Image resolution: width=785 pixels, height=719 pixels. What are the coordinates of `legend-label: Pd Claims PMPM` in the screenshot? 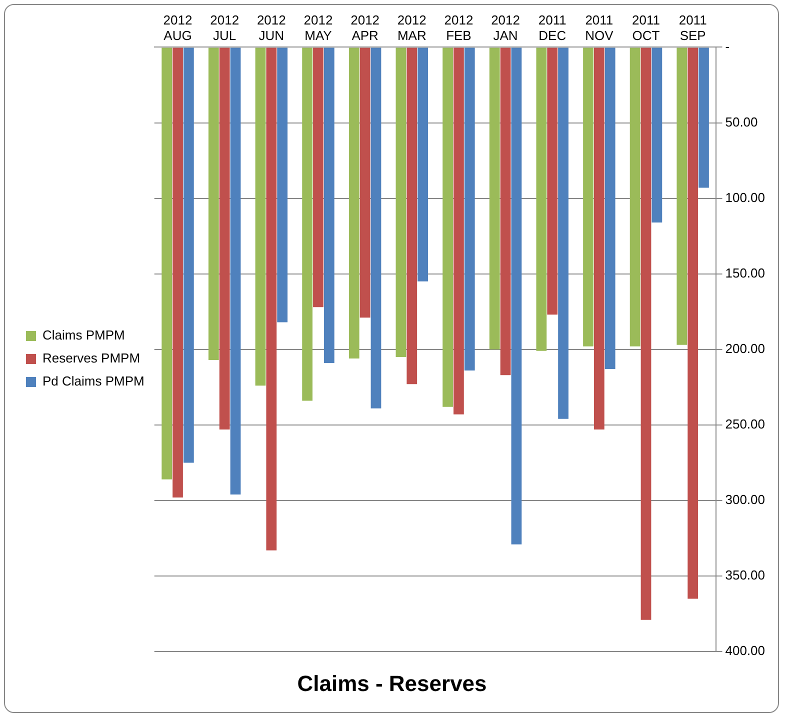 It's located at (93, 381).